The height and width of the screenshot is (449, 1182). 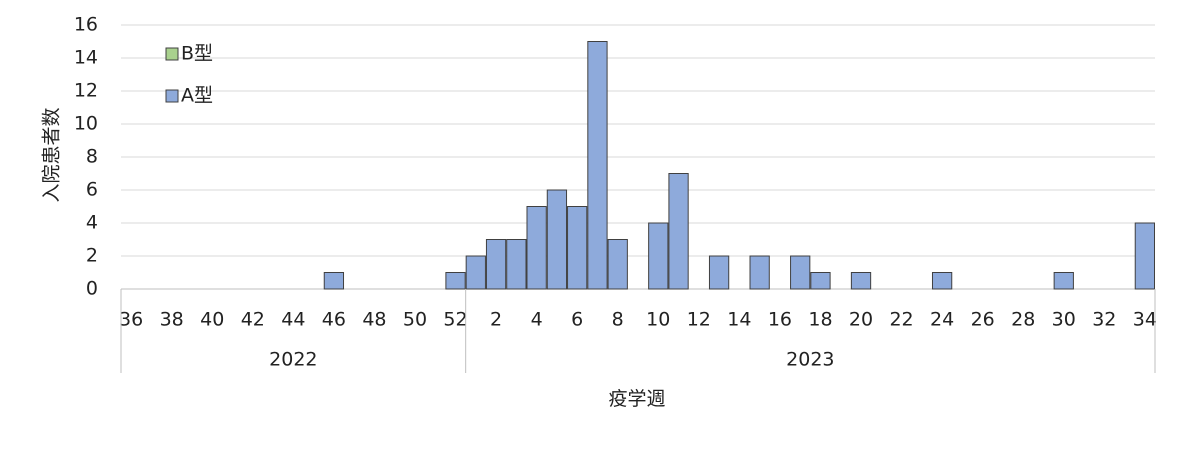 What do you see at coordinates (810, 360) in the screenshot?
I see `x-group-label: 2023` at bounding box center [810, 360].